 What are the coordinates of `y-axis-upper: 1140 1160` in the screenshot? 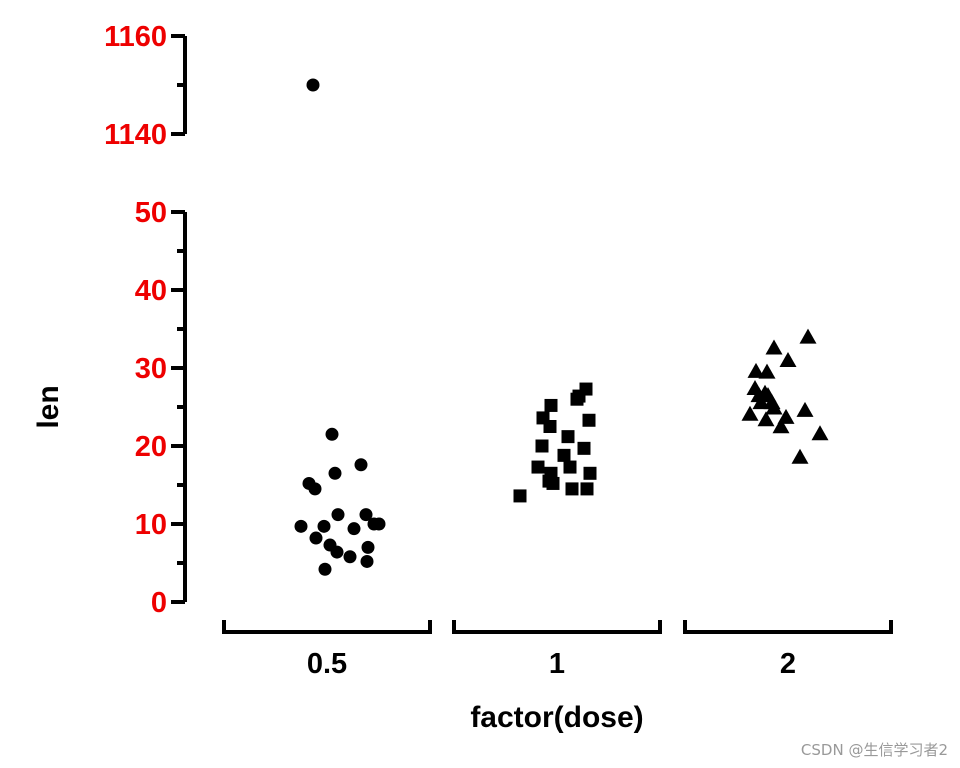 It's located at (145, 86).